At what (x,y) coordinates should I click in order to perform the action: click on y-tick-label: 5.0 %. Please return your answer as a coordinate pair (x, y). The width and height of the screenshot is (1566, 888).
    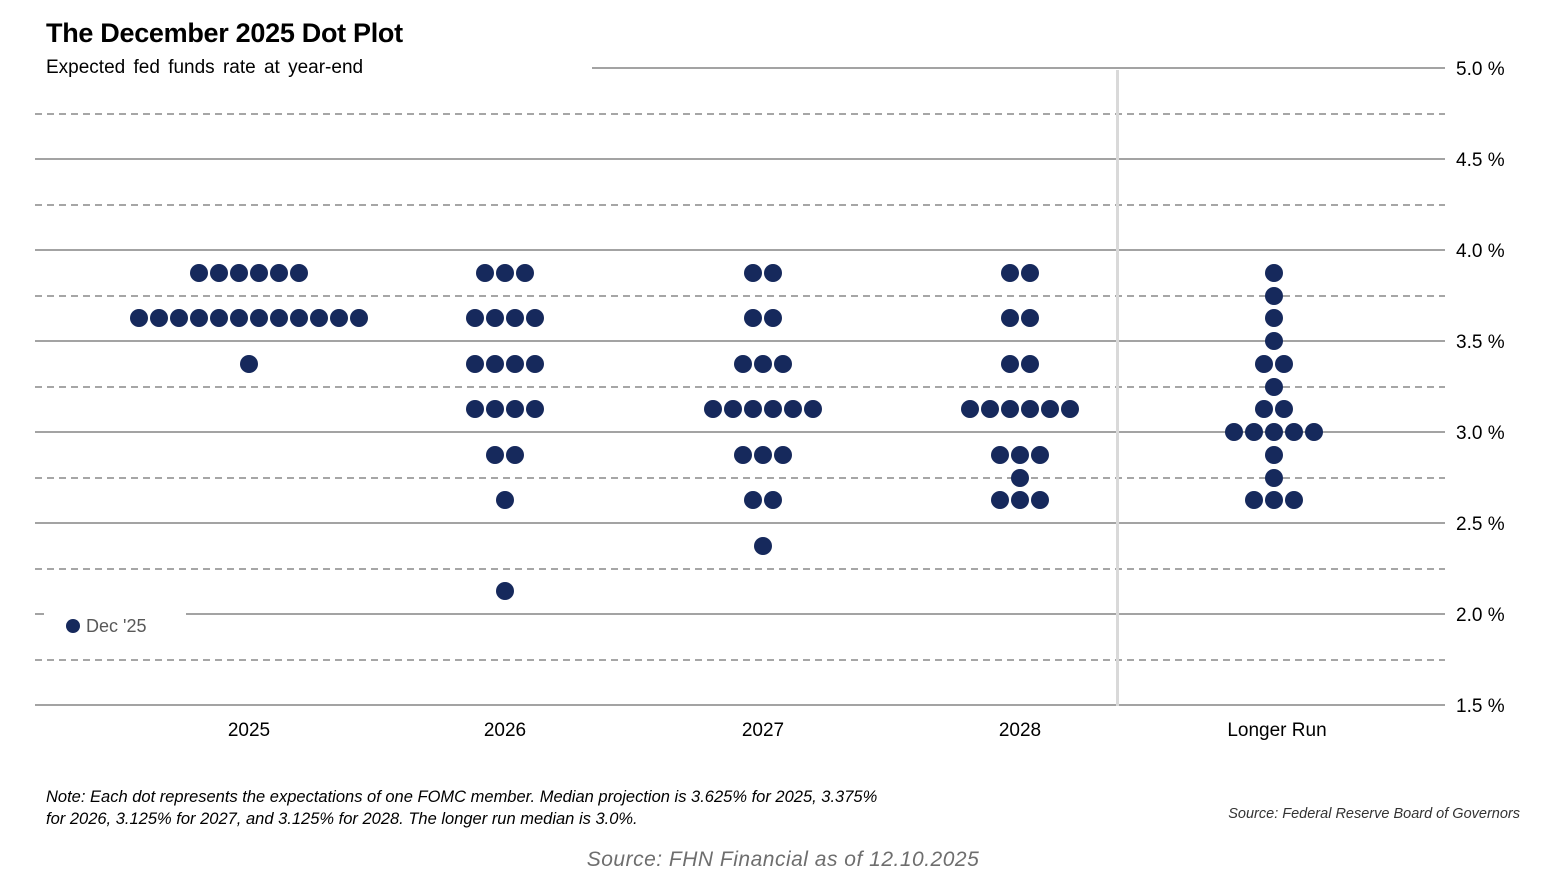
    Looking at the image, I should click on (1480, 69).